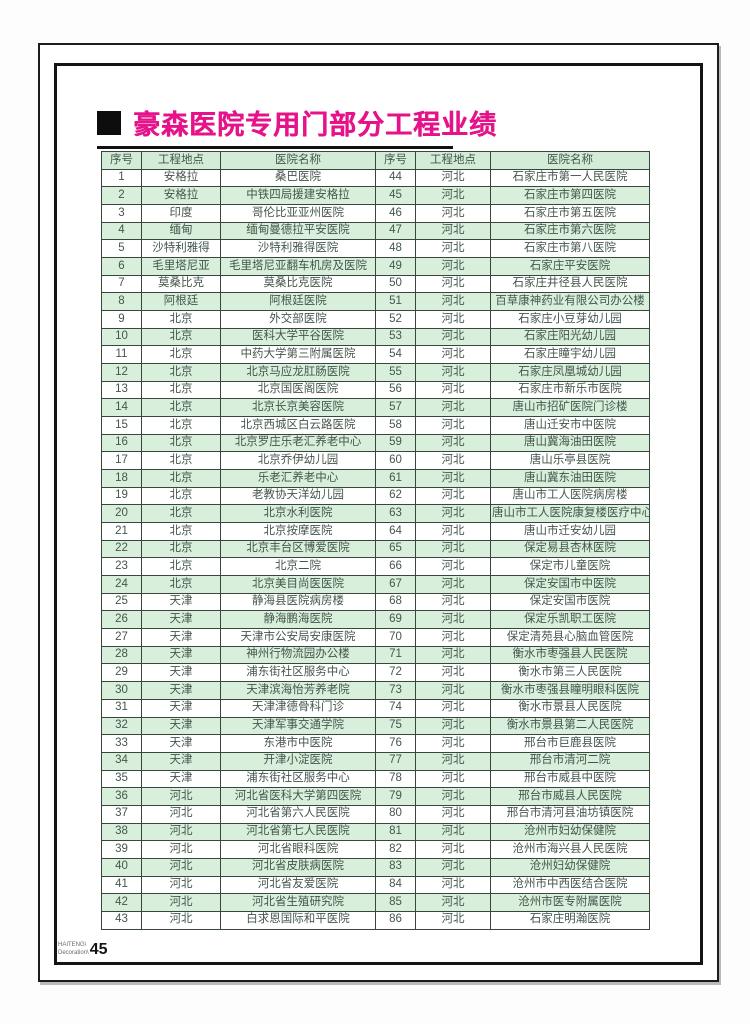 This screenshot has height=1024, width=750. Describe the element at coordinates (395, 337) in the screenshot. I see `table-cell: 53` at that location.